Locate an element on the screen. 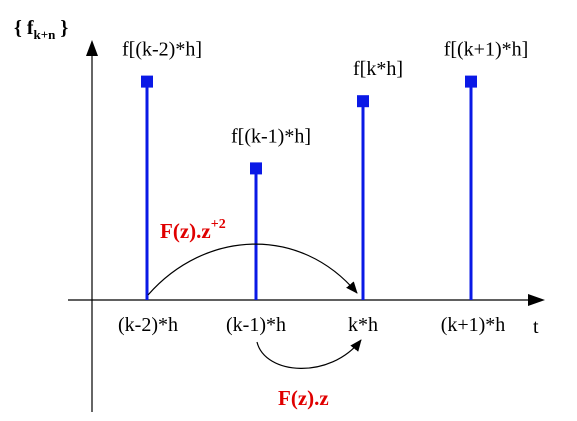 The height and width of the screenshot is (421, 577). sample-time-label: (k-2)*h is located at coordinates (148, 325).